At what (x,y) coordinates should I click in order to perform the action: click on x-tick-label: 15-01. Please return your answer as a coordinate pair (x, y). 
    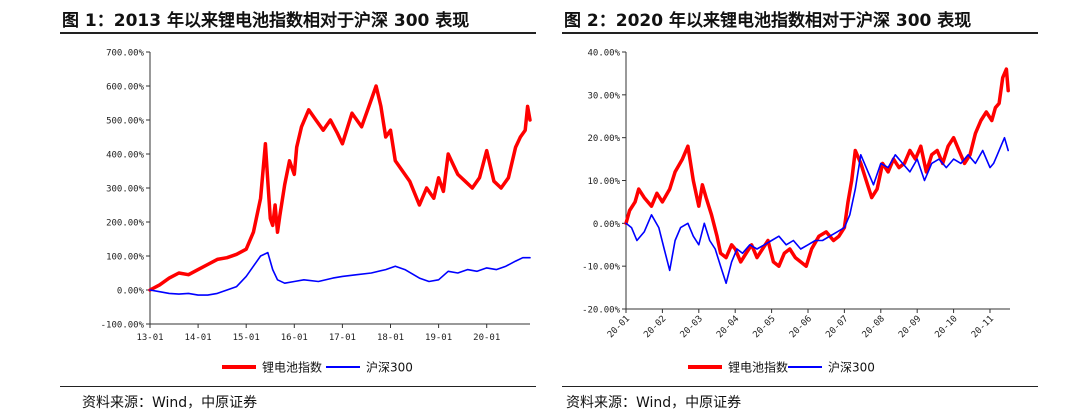
    Looking at the image, I should click on (246, 338).